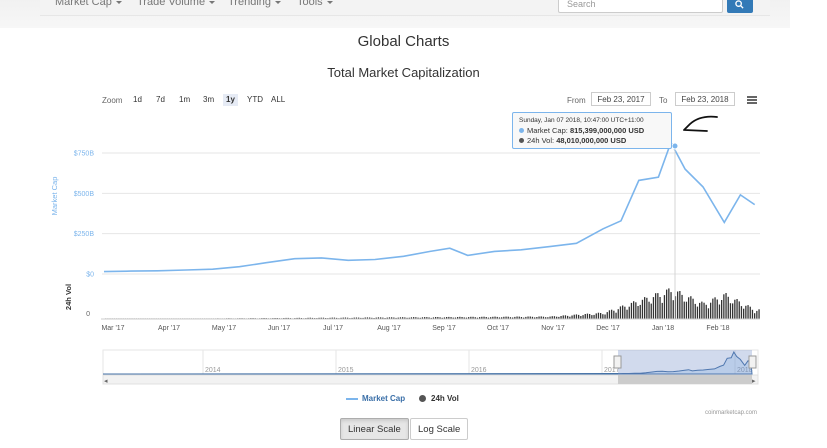  I want to click on navigator-tick-label: 2017, so click(612, 370).